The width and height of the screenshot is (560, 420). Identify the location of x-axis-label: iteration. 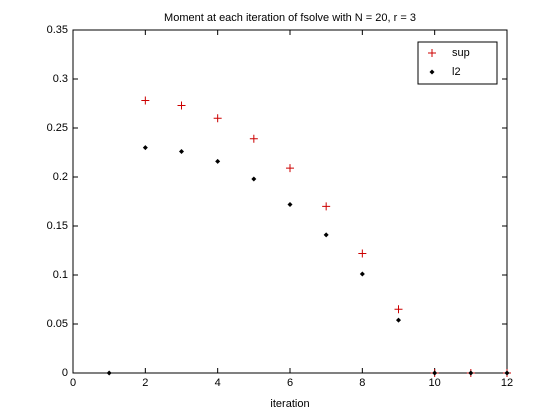
(289, 404).